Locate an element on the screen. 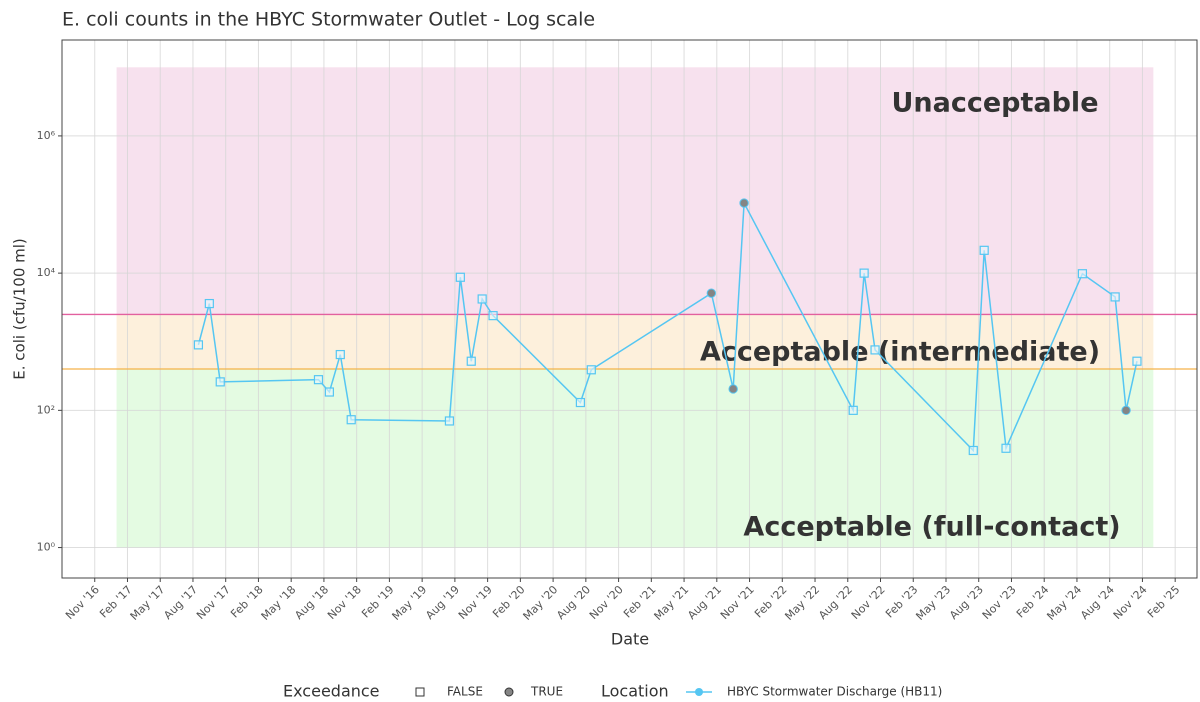 The image size is (1200, 702). legend-title: Exceedance is located at coordinates (331, 691).